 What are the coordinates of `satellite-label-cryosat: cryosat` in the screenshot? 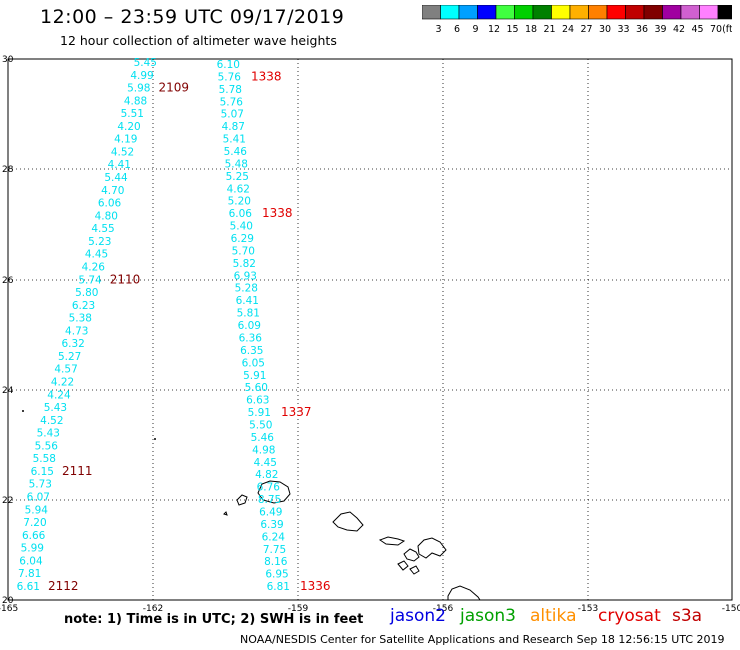 It's located at (629, 616).